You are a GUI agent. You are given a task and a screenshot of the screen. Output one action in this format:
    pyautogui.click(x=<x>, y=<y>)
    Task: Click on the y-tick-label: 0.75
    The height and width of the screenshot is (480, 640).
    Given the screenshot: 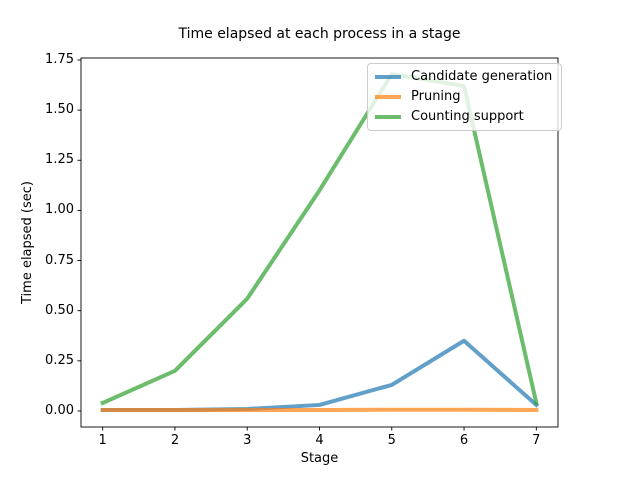 What is the action you would take?
    pyautogui.click(x=59, y=260)
    